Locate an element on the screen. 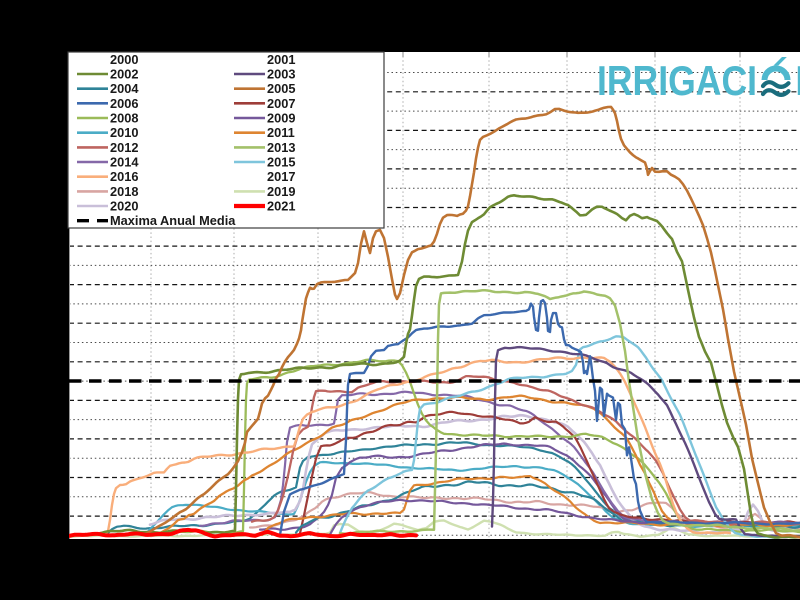  svg-text: 2012 is located at coordinates (124, 147).